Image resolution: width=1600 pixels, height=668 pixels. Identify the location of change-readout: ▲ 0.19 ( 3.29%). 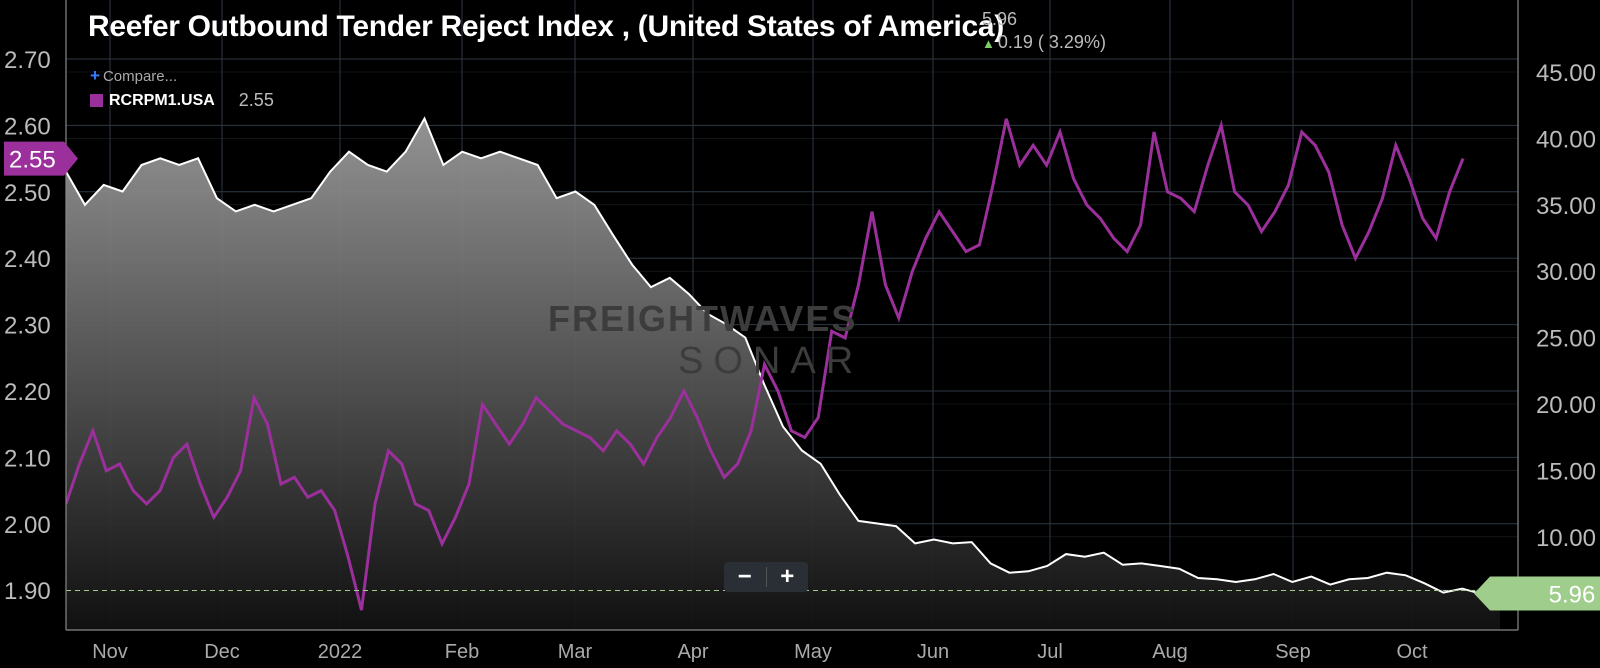
(1044, 42).